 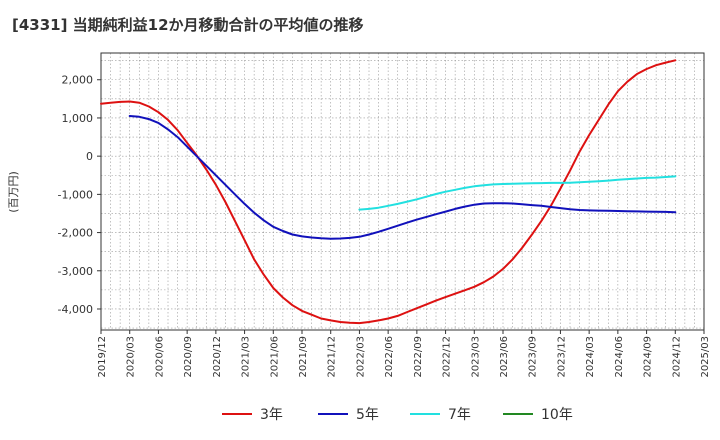 I want to click on legend-label: 7年, so click(x=459, y=415).